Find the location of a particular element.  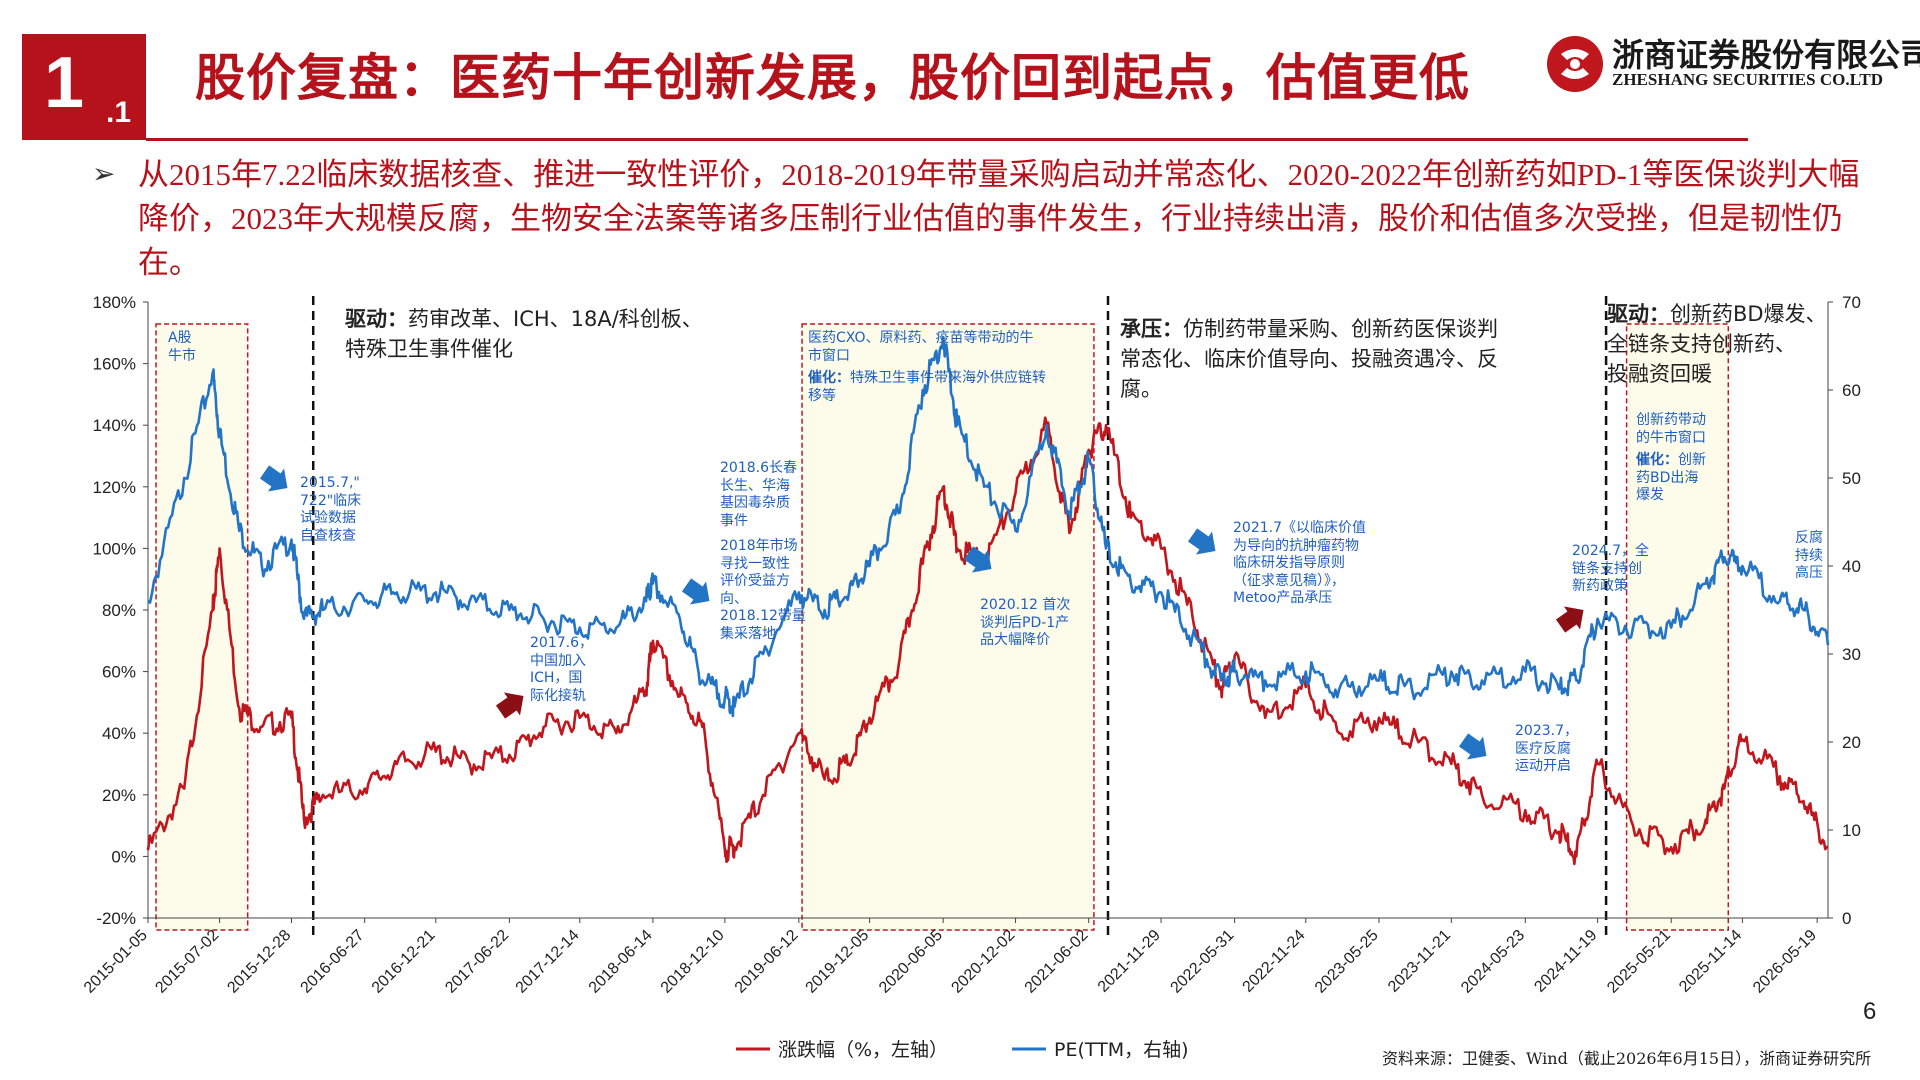

box-innov-label: 创新药带动 的牛市窗口 is located at coordinates (1671, 429).